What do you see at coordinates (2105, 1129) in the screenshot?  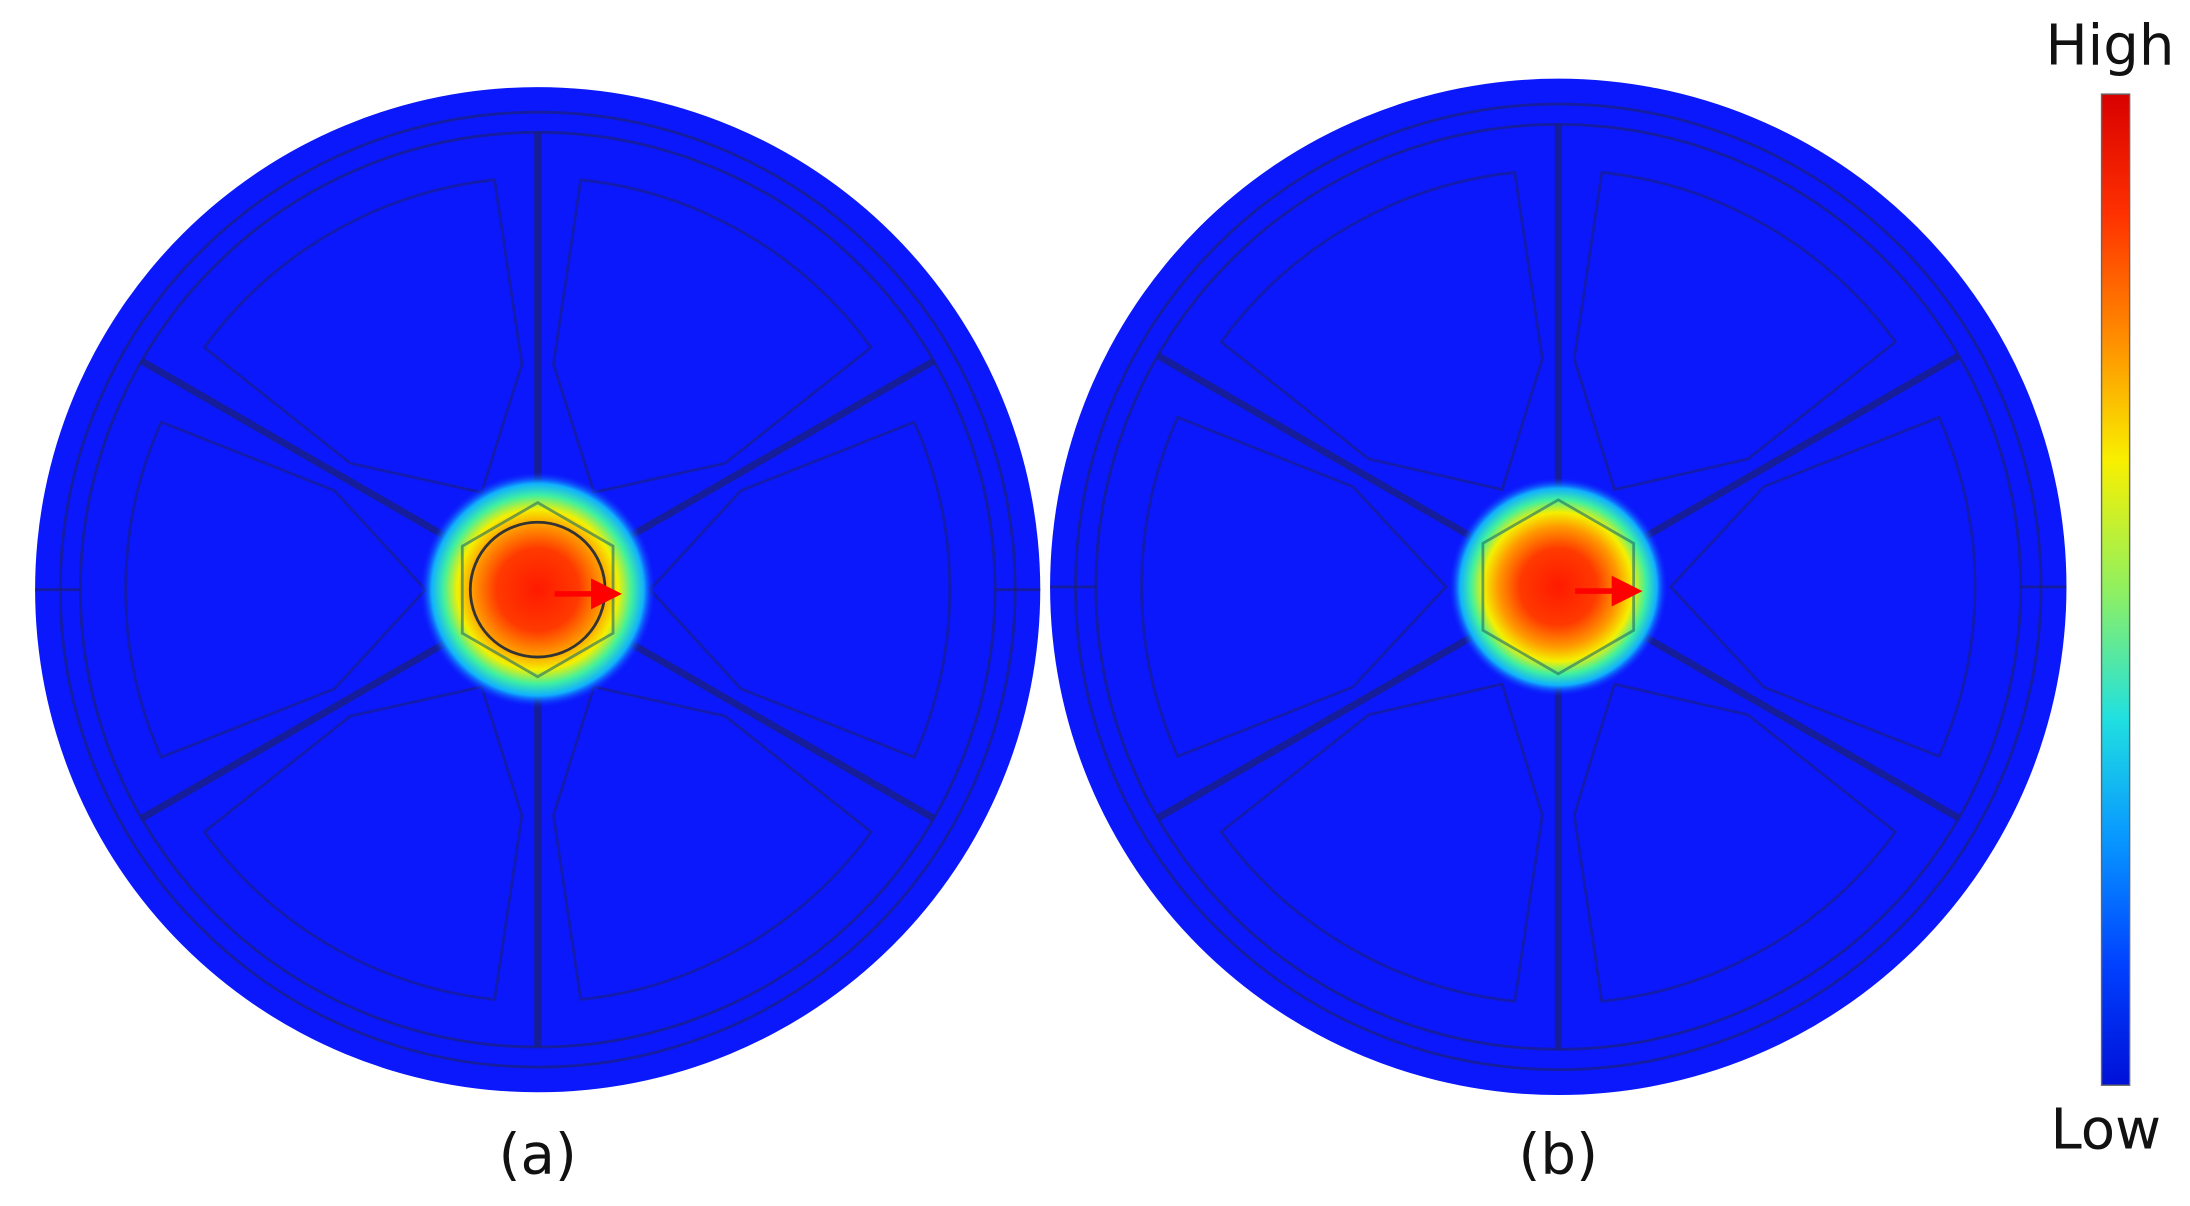 I see `colorbar-low: Low` at bounding box center [2105, 1129].